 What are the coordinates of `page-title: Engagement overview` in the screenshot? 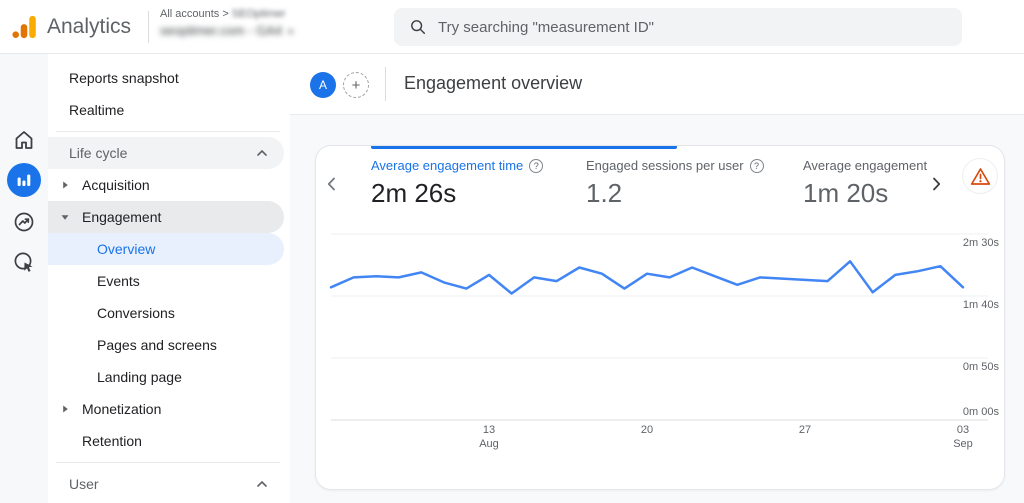 It's located at (493, 83).